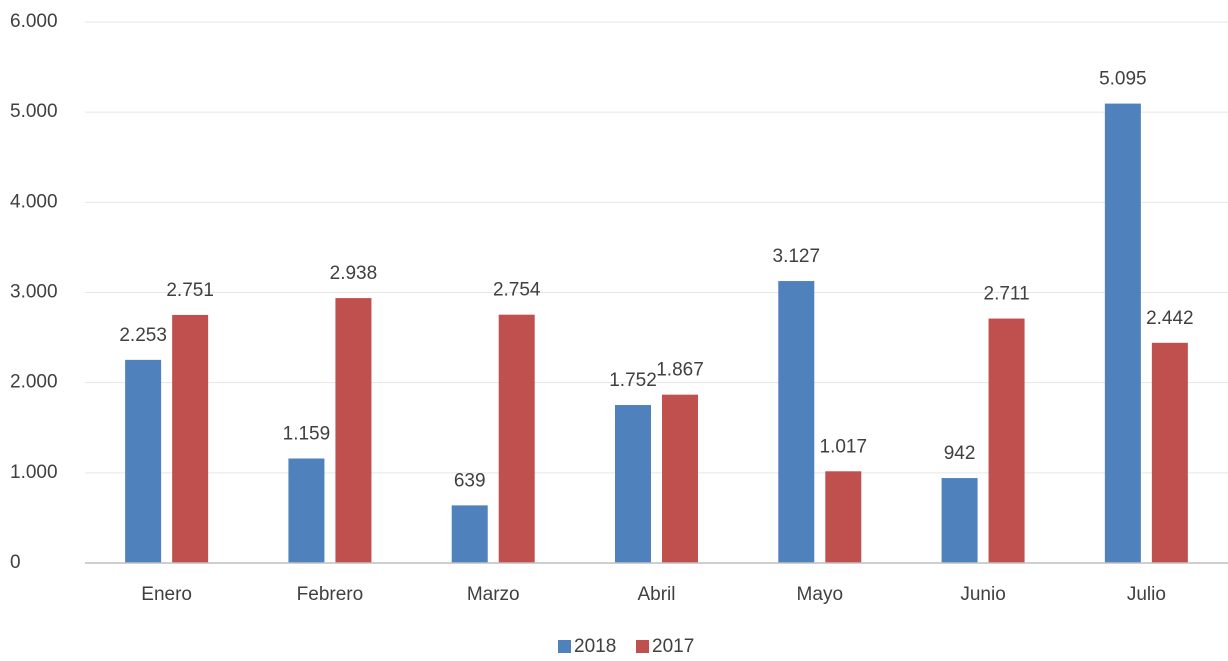  I want to click on y-tick-label: 6.000, so click(34, 21).